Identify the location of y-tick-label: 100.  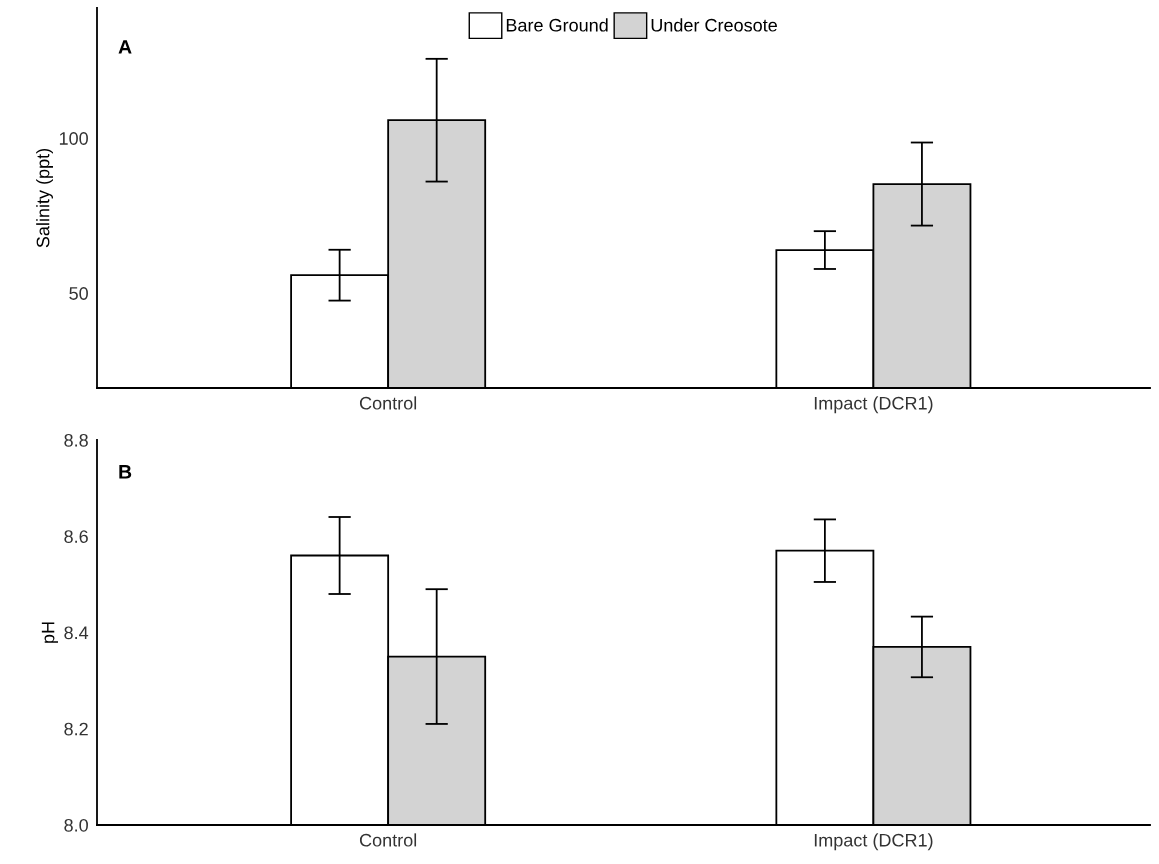
(73, 138).